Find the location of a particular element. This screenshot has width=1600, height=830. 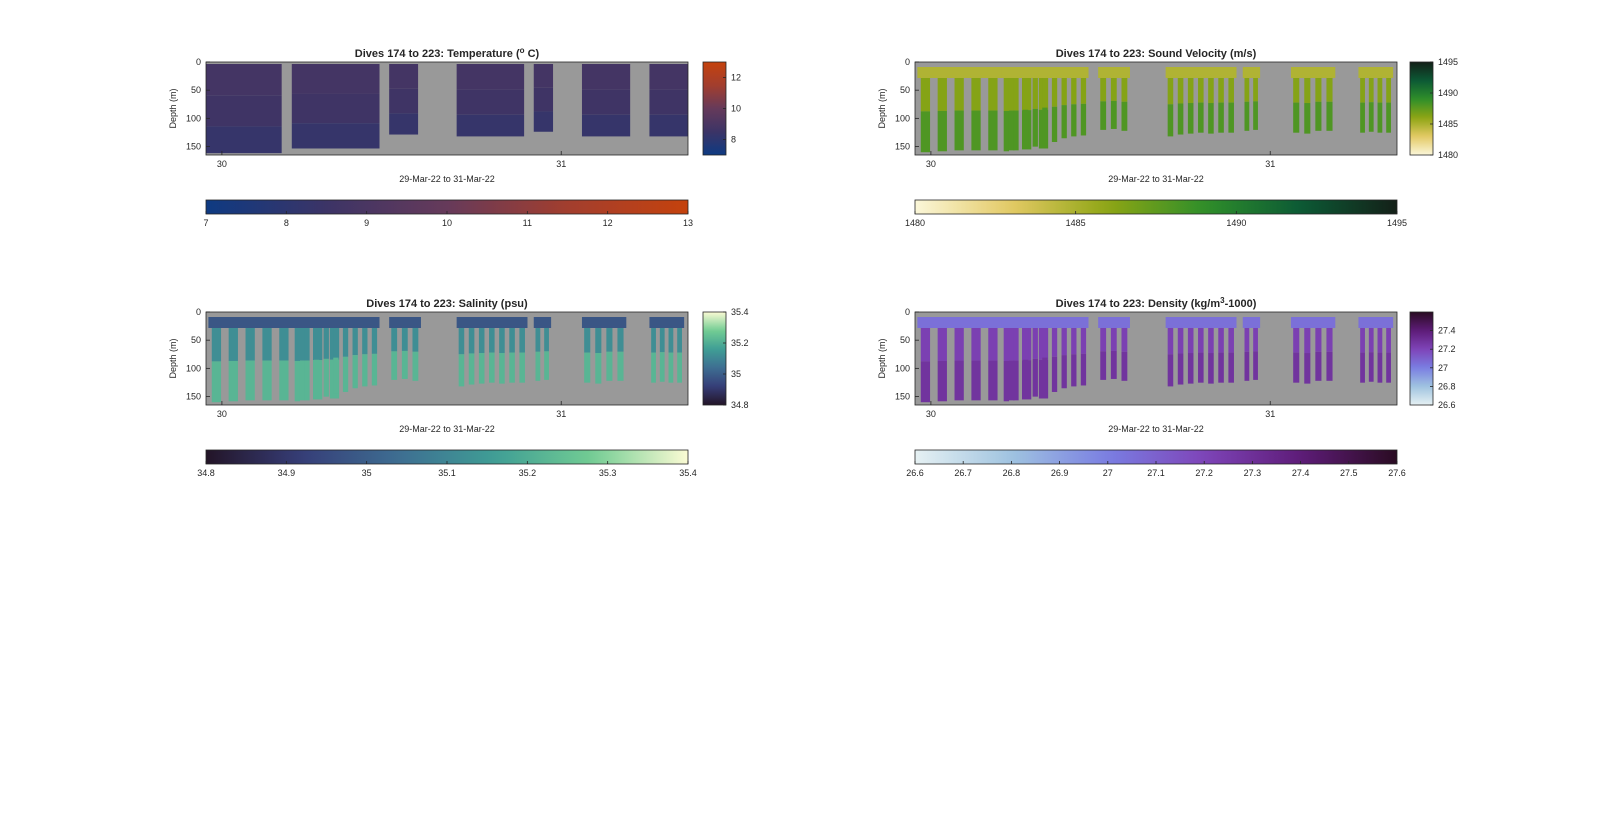

bottom-colorbar-label: 10 is located at coordinates (447, 223).